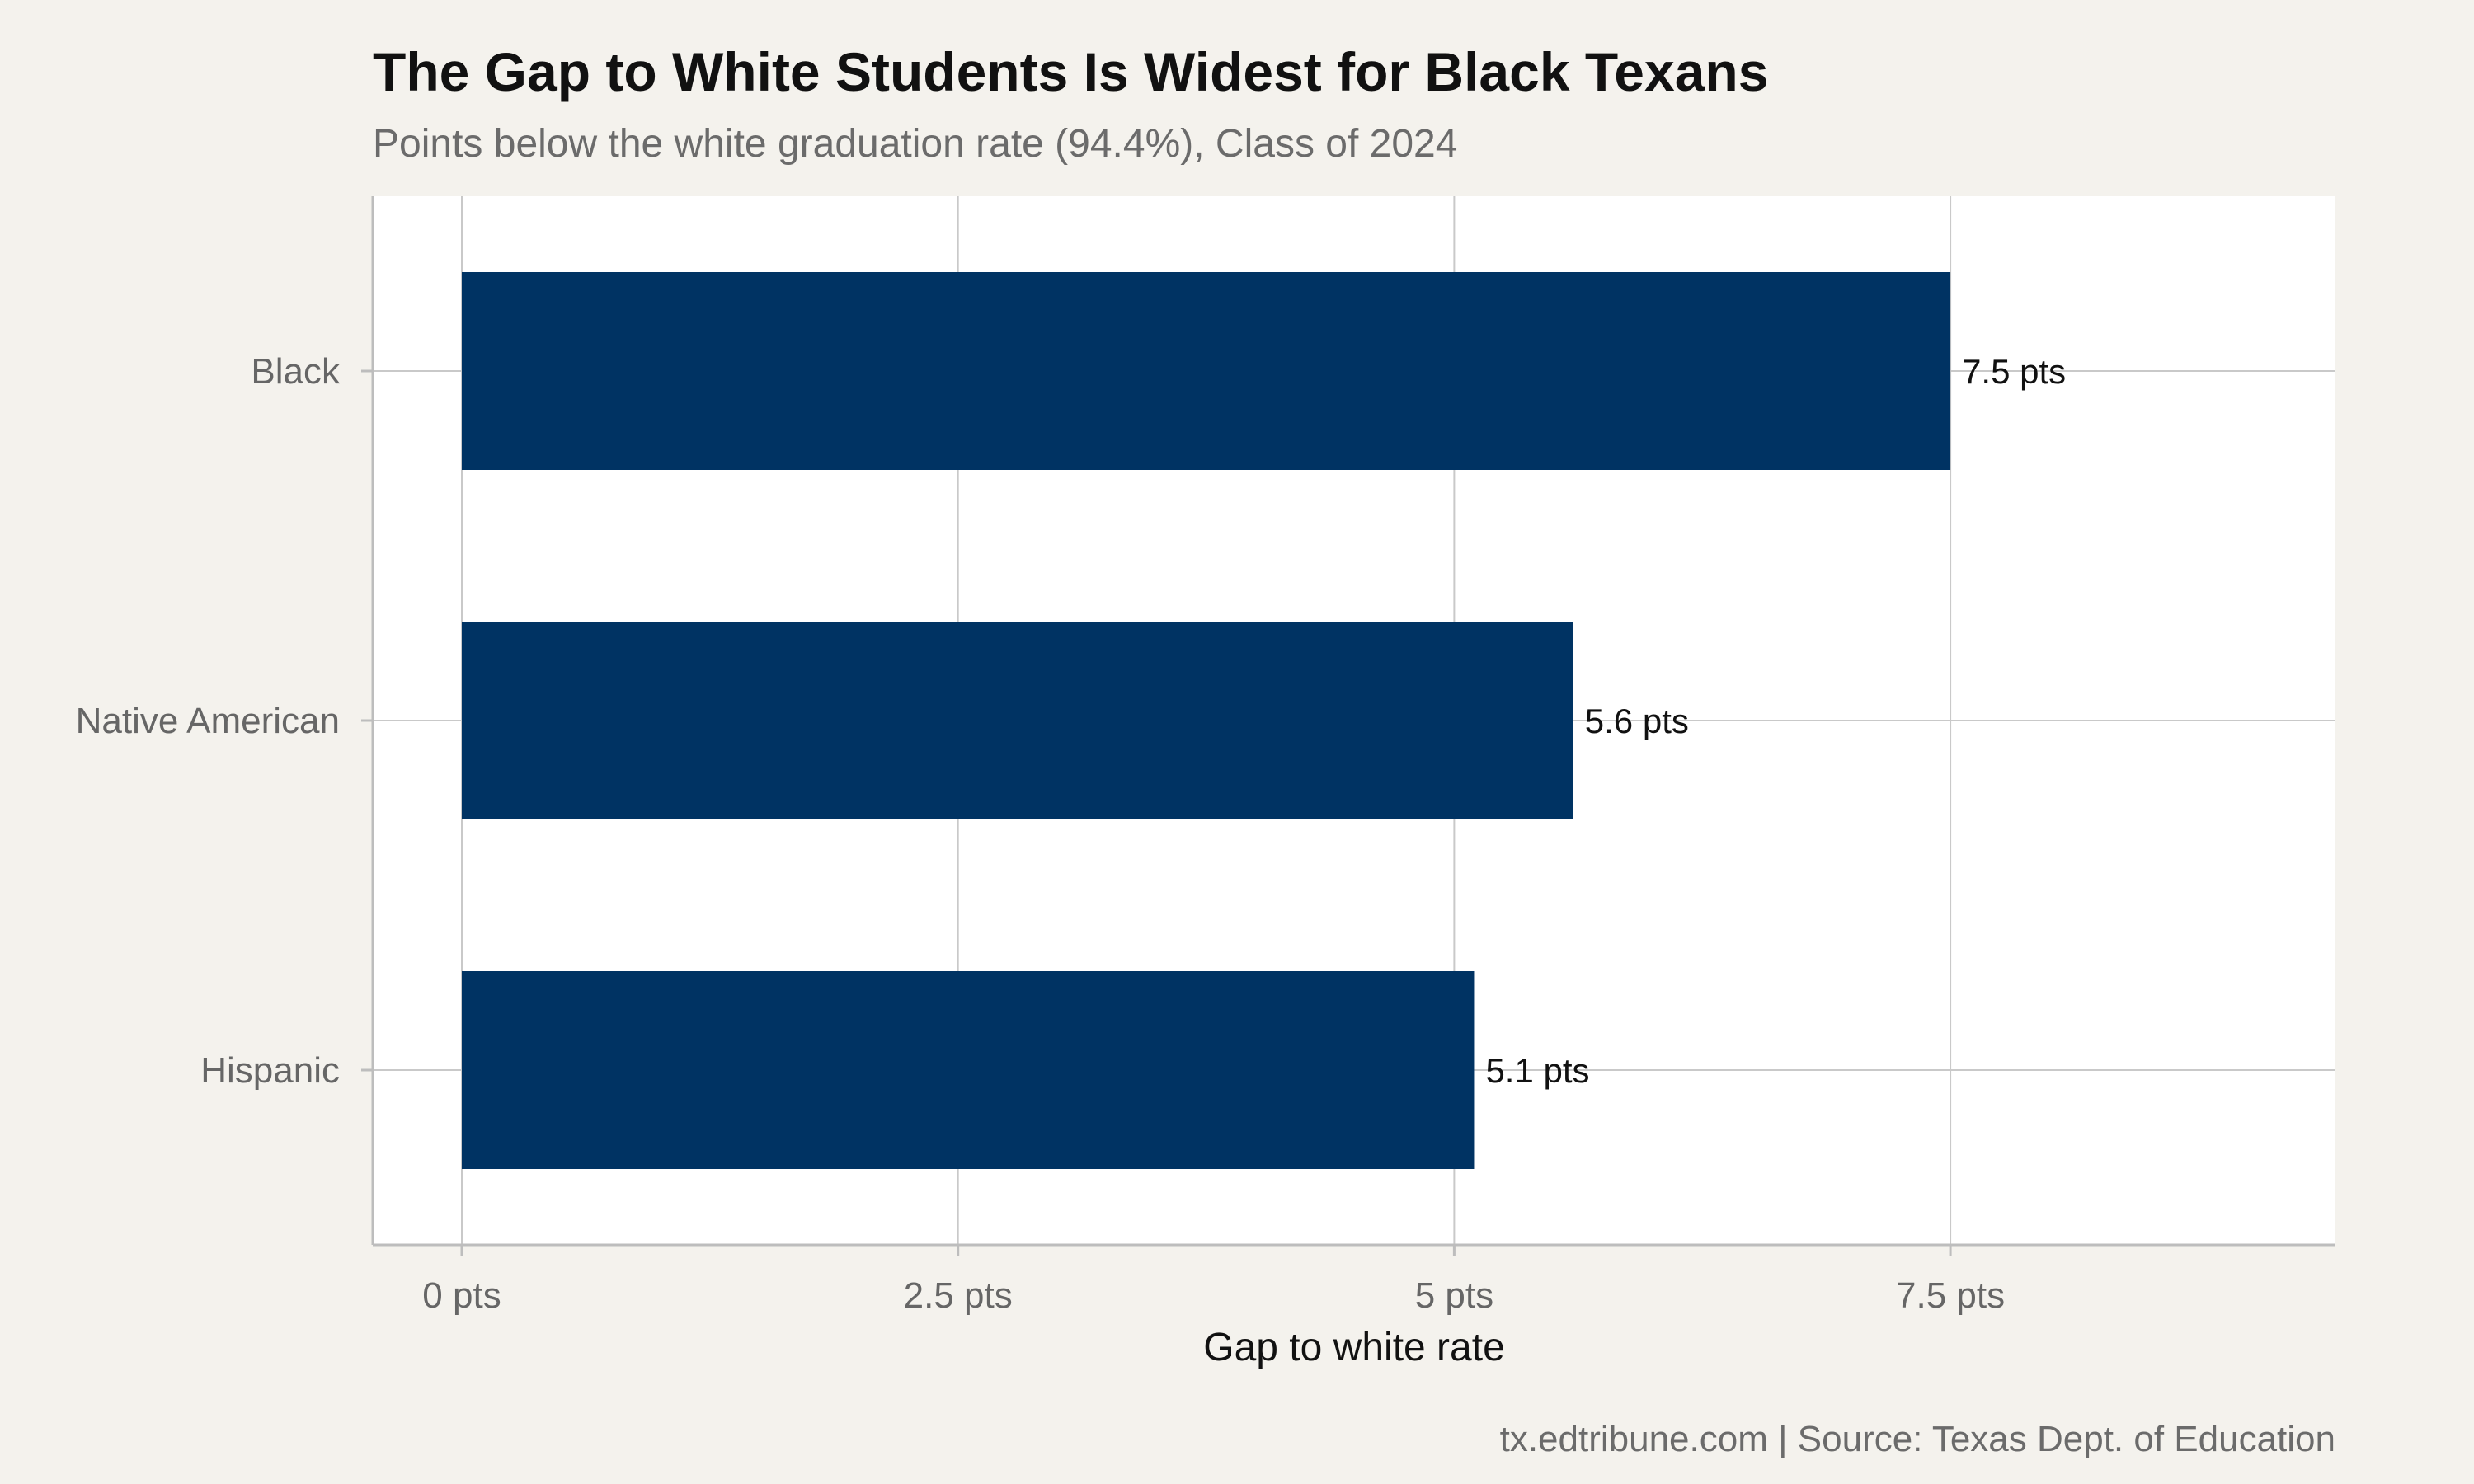 This screenshot has width=2474, height=1484. I want to click on y-axis-ticks: Black Native American Hispanic, so click(224, 721).